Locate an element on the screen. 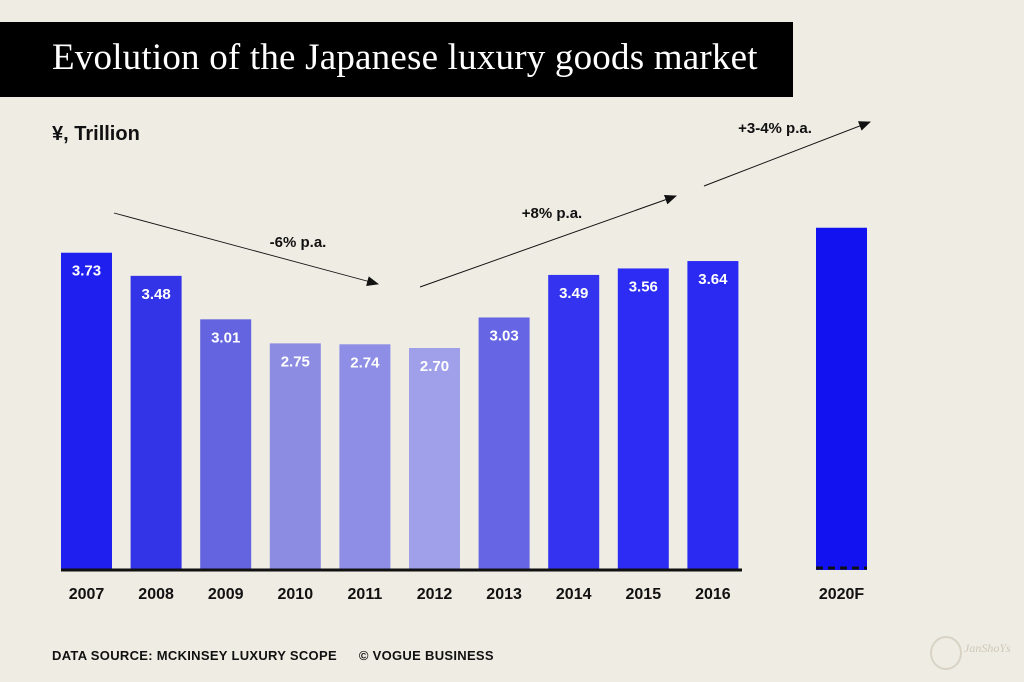 The image size is (1024, 682). data-label-2010: 2.75 is located at coordinates (295, 361).